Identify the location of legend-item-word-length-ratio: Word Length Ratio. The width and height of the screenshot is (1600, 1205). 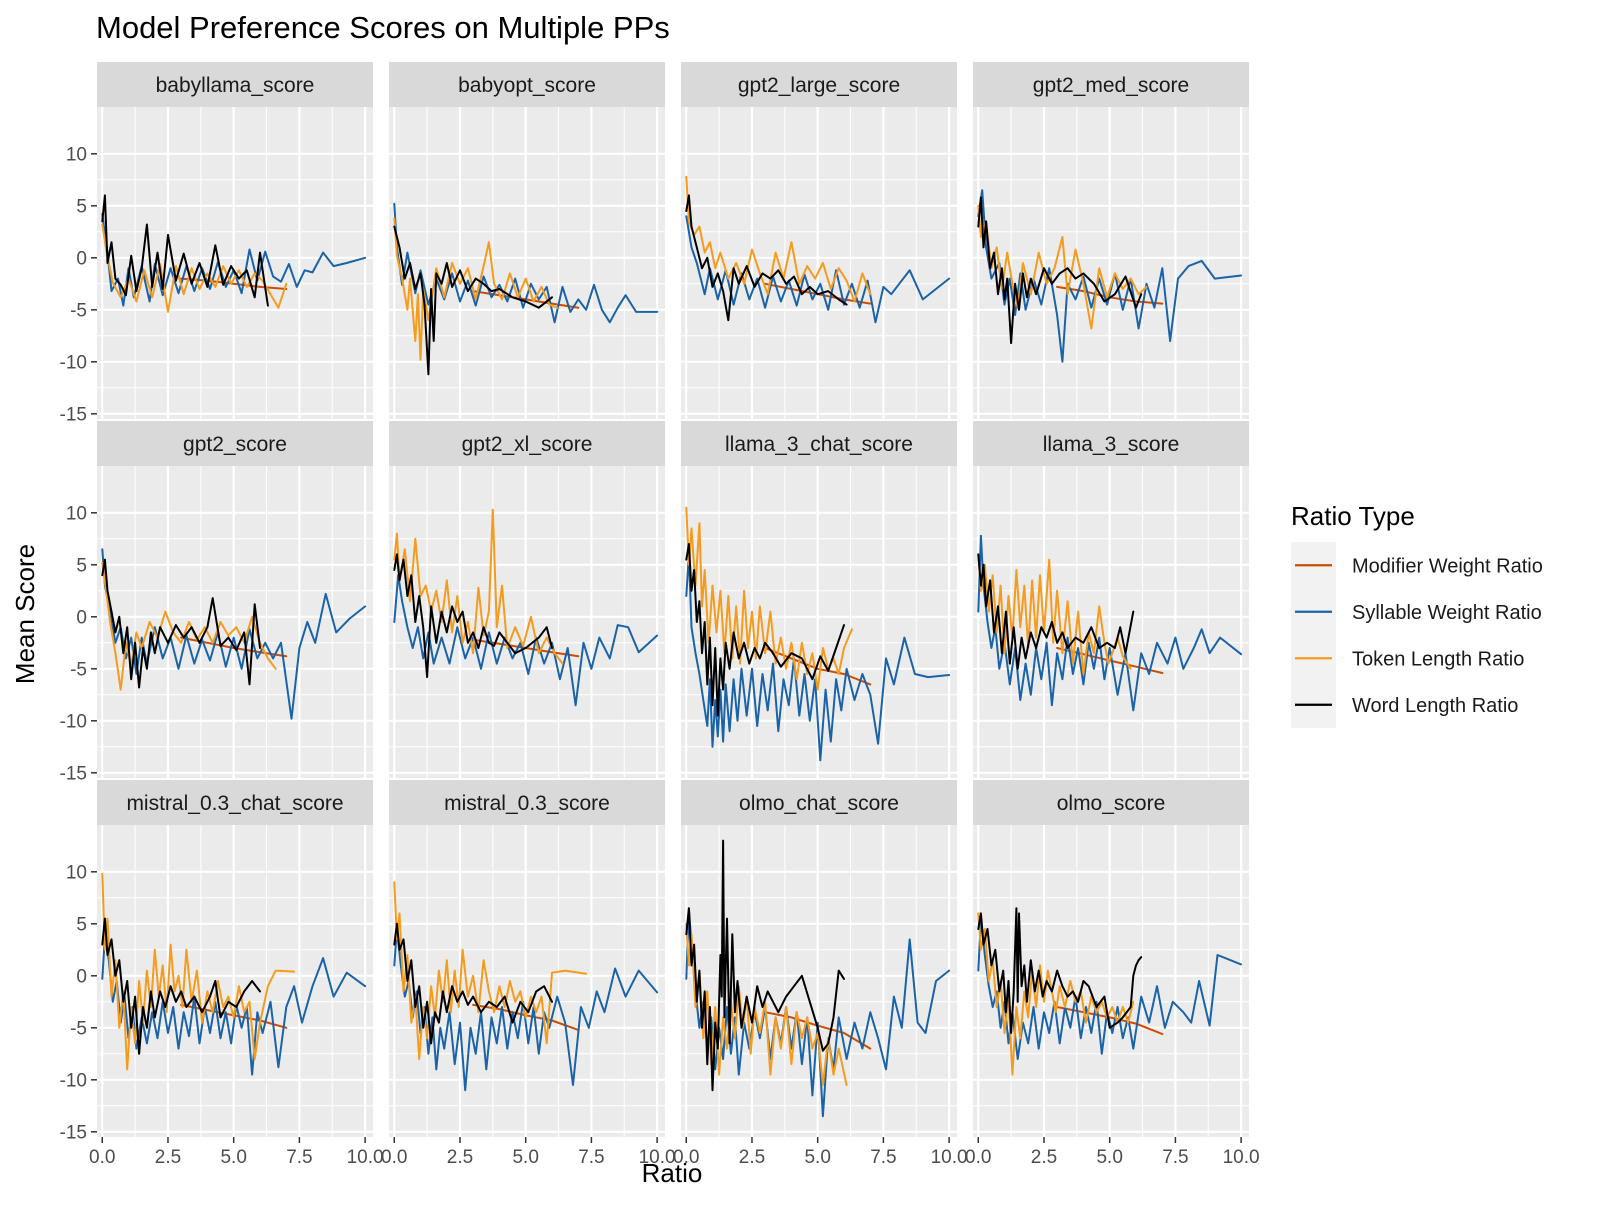
(1406, 706).